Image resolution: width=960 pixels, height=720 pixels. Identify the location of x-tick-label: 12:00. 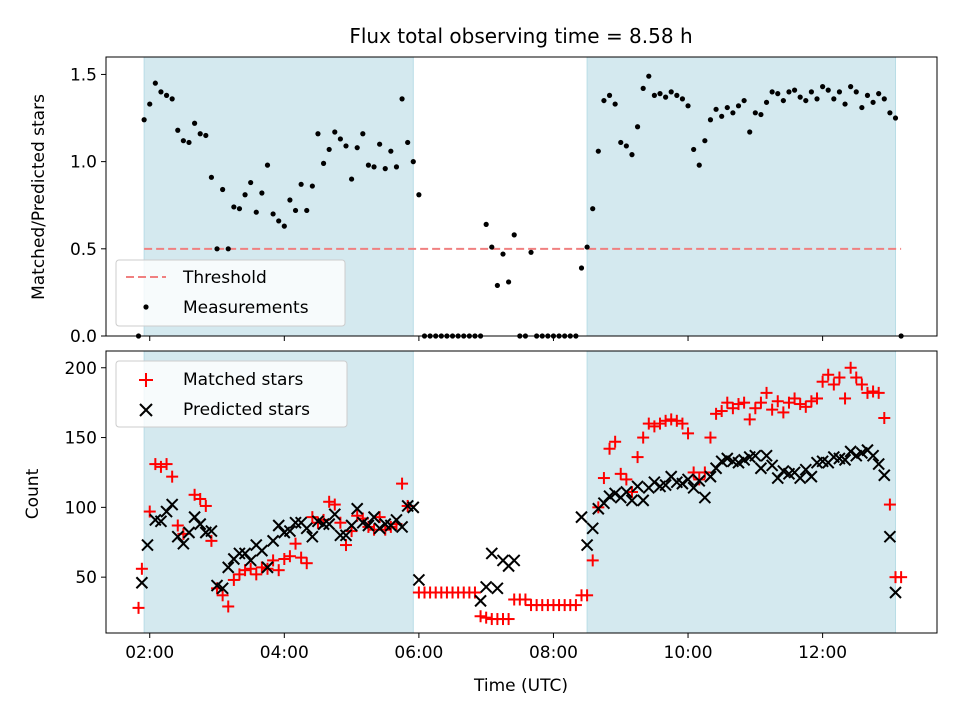
(822, 653).